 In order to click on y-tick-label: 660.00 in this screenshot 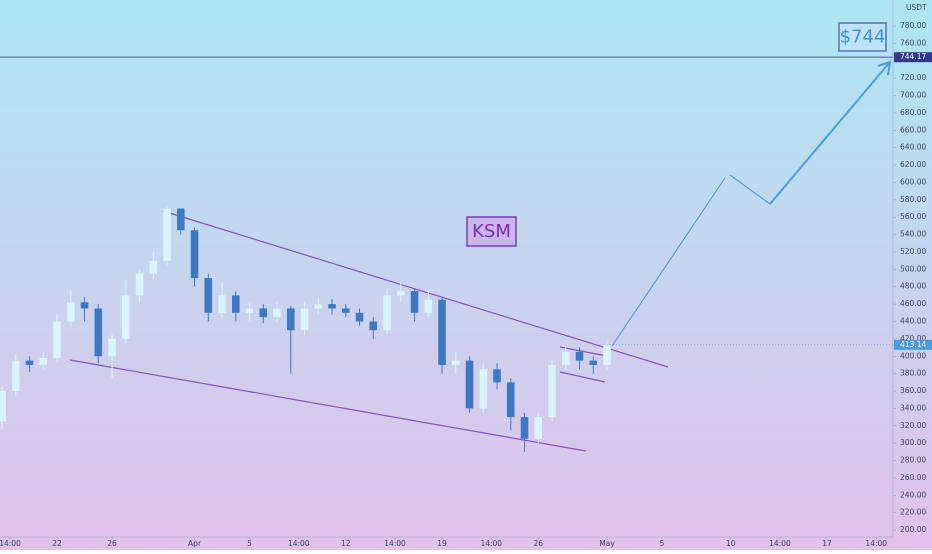, I will do `click(913, 129)`.